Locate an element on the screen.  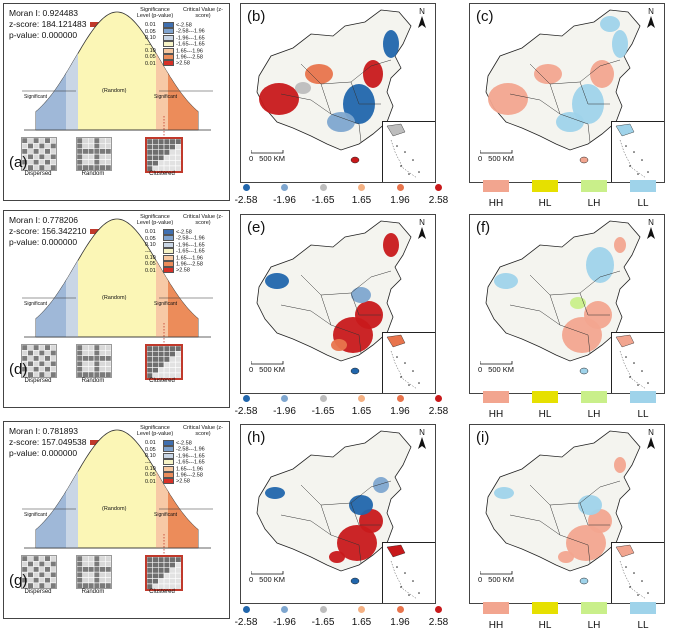
z-range-cell: -2.58---1.96 is located at coordinates (190, 238).